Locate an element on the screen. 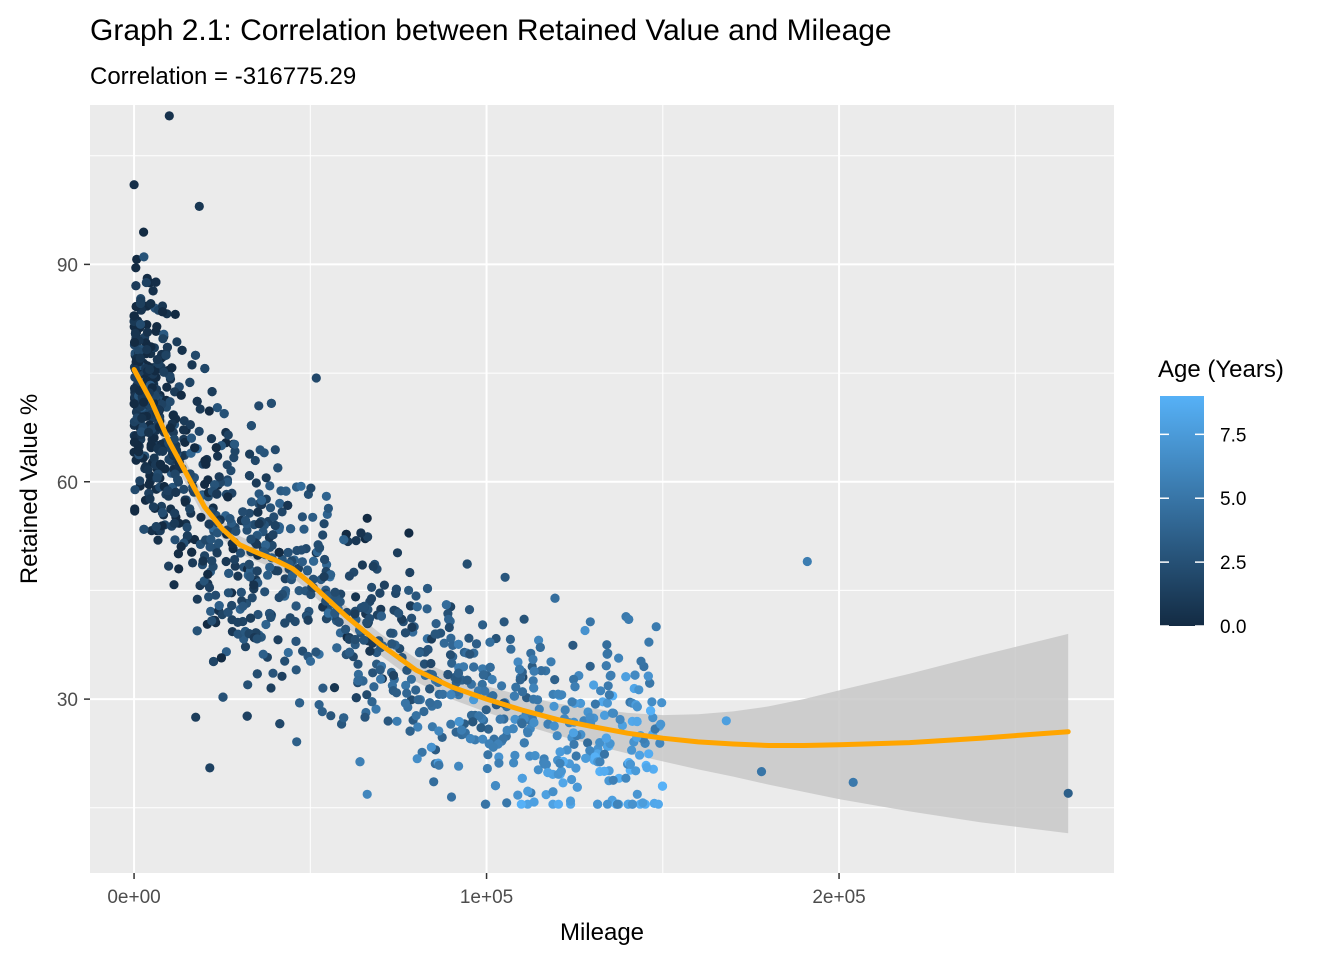 The height and width of the screenshot is (960, 1344). y-tick-label: 60 is located at coordinates (67, 483).